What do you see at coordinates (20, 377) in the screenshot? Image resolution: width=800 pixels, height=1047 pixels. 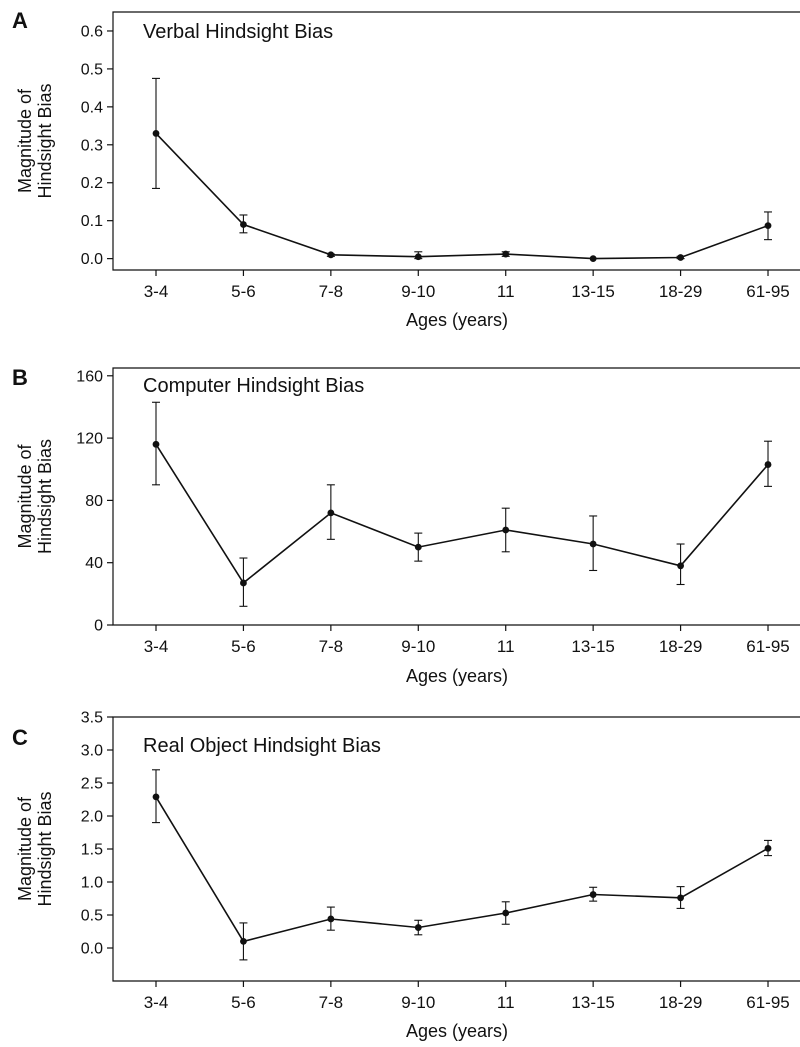 I see `panel-letter: B` at bounding box center [20, 377].